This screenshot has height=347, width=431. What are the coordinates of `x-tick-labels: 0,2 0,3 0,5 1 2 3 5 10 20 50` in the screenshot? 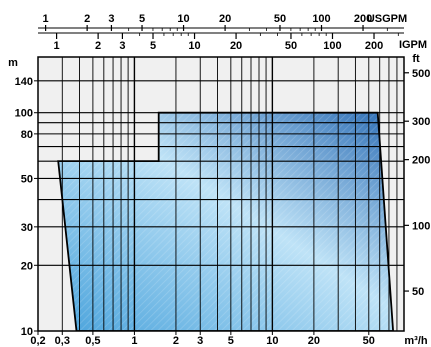 It's located at (202, 341).